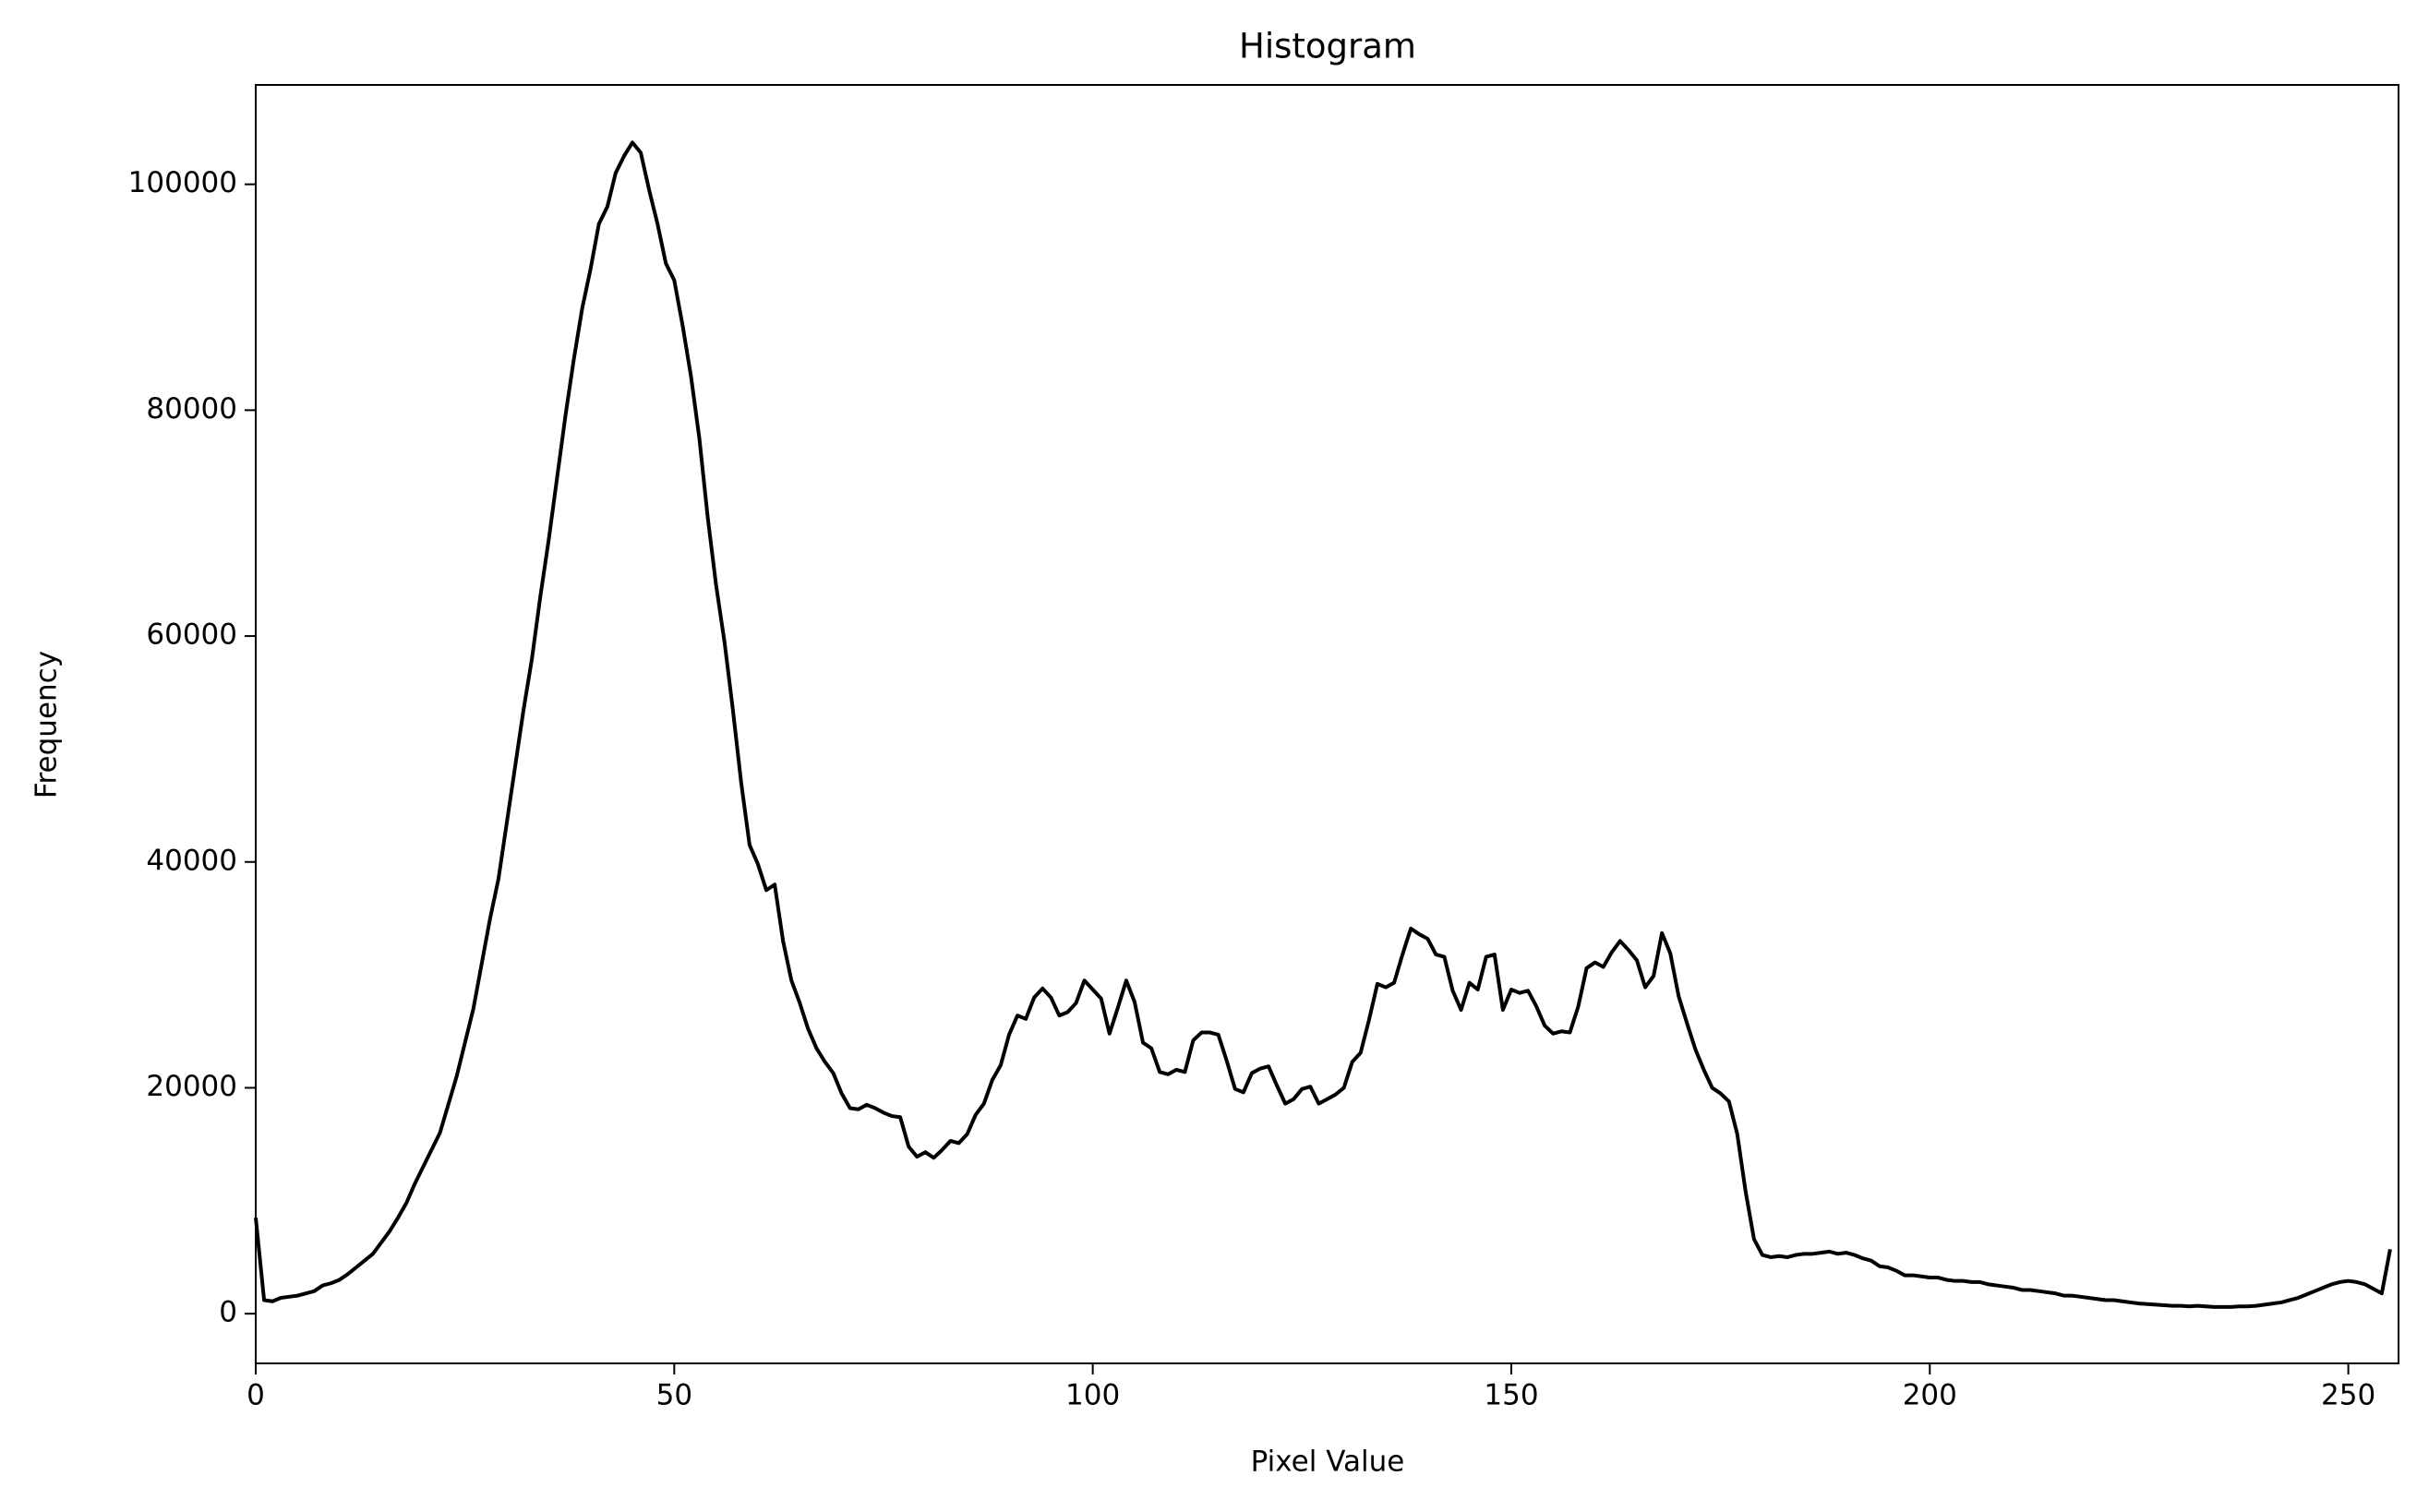 This screenshot has width=2429, height=1512. I want to click on x-tick-label: 0, so click(256, 1395).